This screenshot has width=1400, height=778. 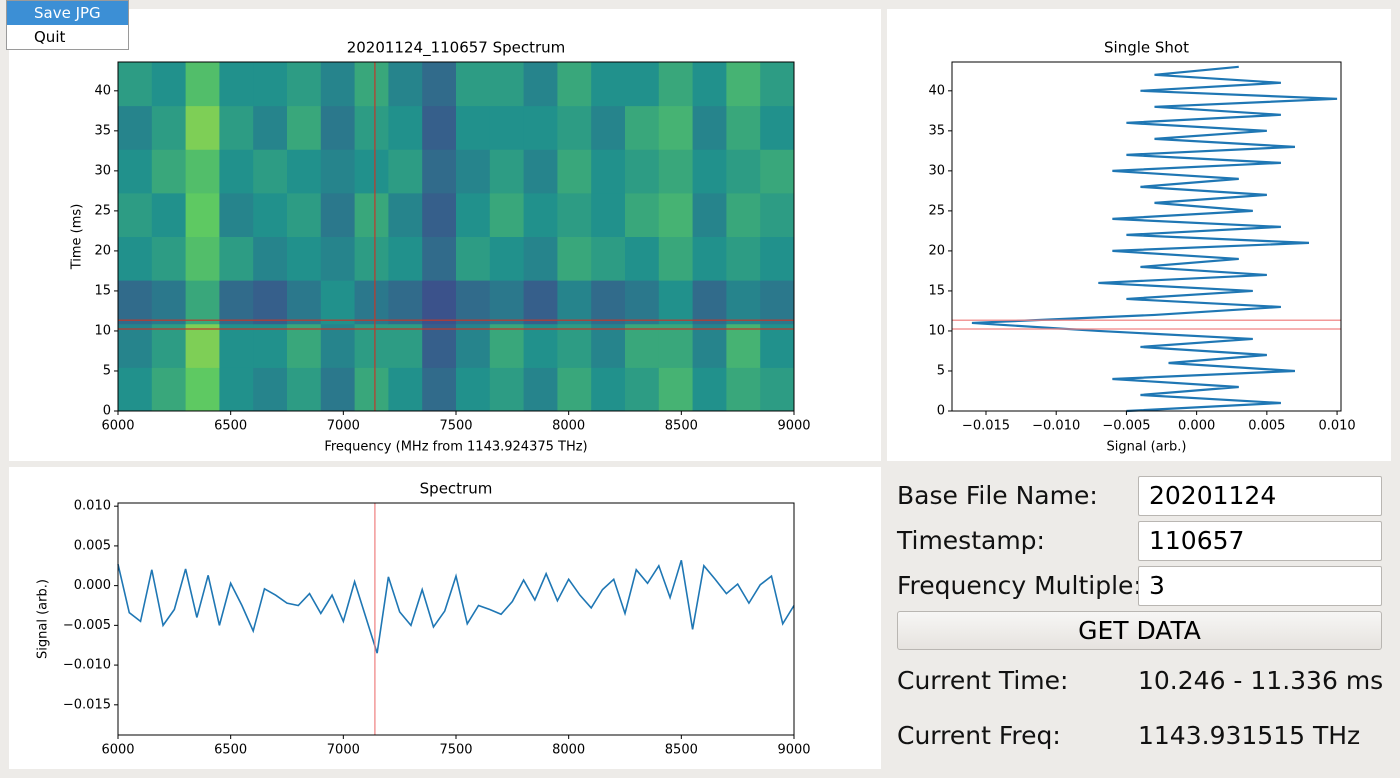 I want to click on text-input: 20201124, so click(x=1260, y=496).